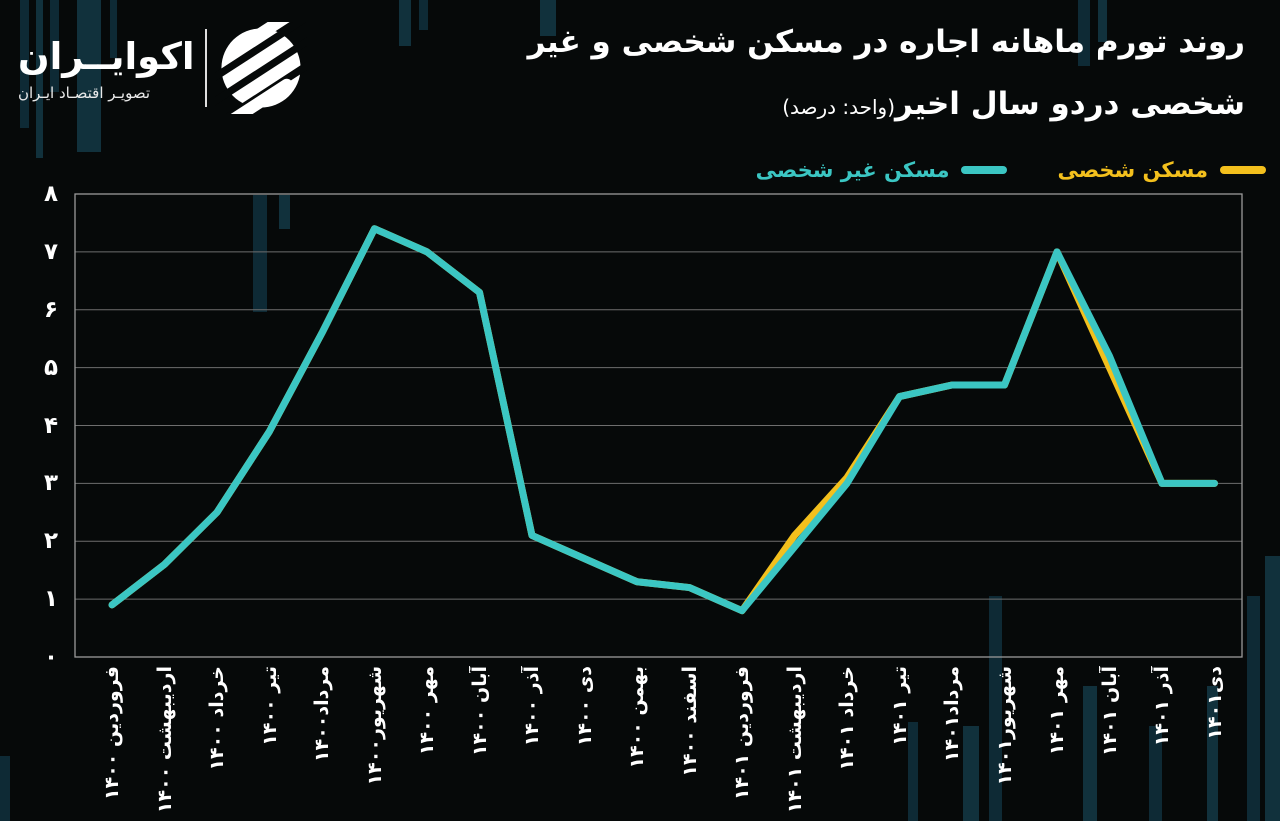  Describe the element at coordinates (689, 721) in the screenshot. I see `x-axis-label: اسفند ۱۴۰۰` at that location.